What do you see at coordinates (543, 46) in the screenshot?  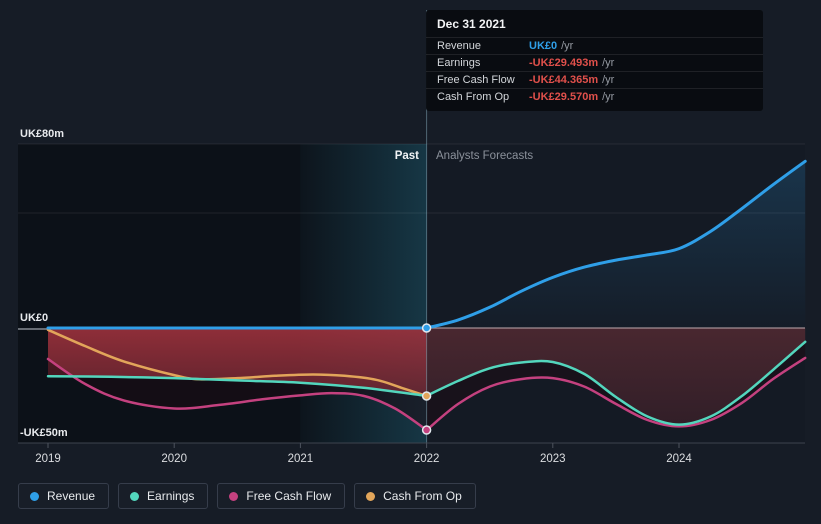 I see `tooltip-row-value: UK£0` at bounding box center [543, 46].